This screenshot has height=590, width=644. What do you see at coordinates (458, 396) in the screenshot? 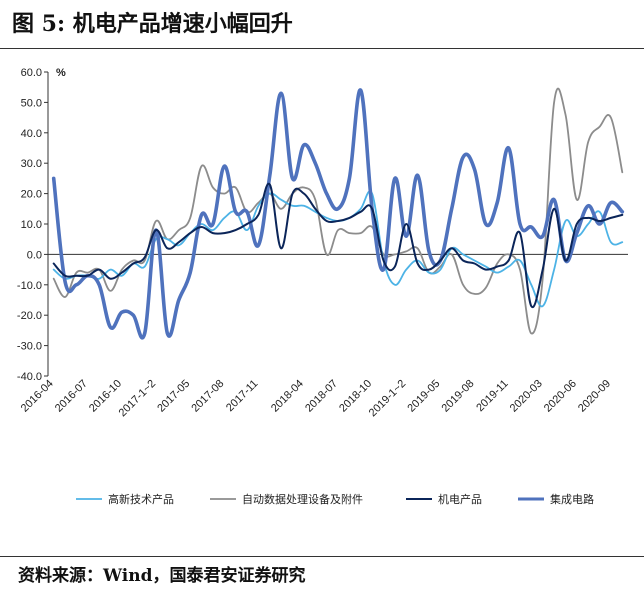
I see `x-tick-label: 2019-08` at bounding box center [458, 396].